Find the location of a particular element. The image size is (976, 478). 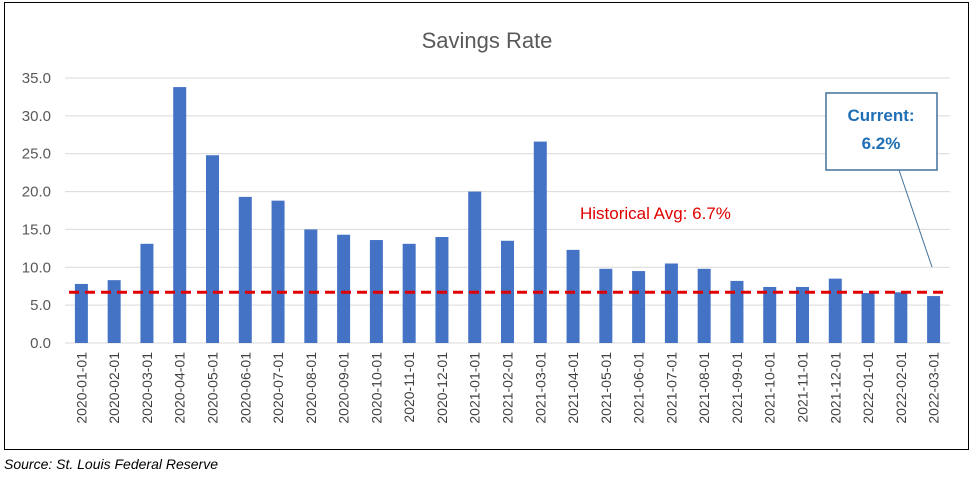

y-tick-label: 5.0 is located at coordinates (40, 305).